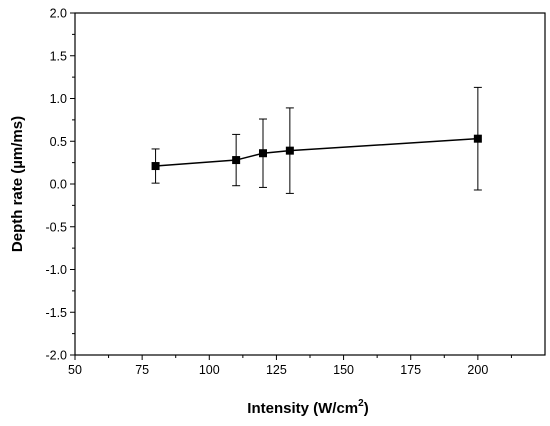  Describe the element at coordinates (343, 370) in the screenshot. I see `x-tick-label: 150` at that location.